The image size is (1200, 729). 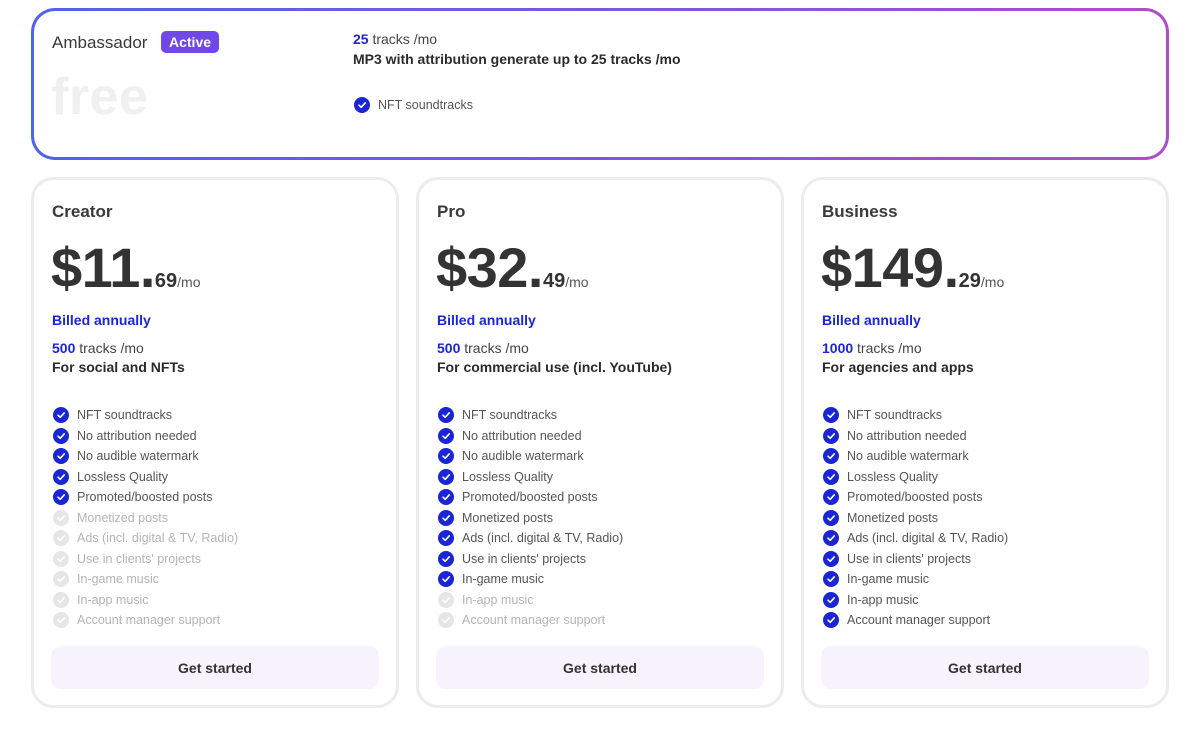 What do you see at coordinates (82, 211) in the screenshot?
I see `plan-name: Creator` at bounding box center [82, 211].